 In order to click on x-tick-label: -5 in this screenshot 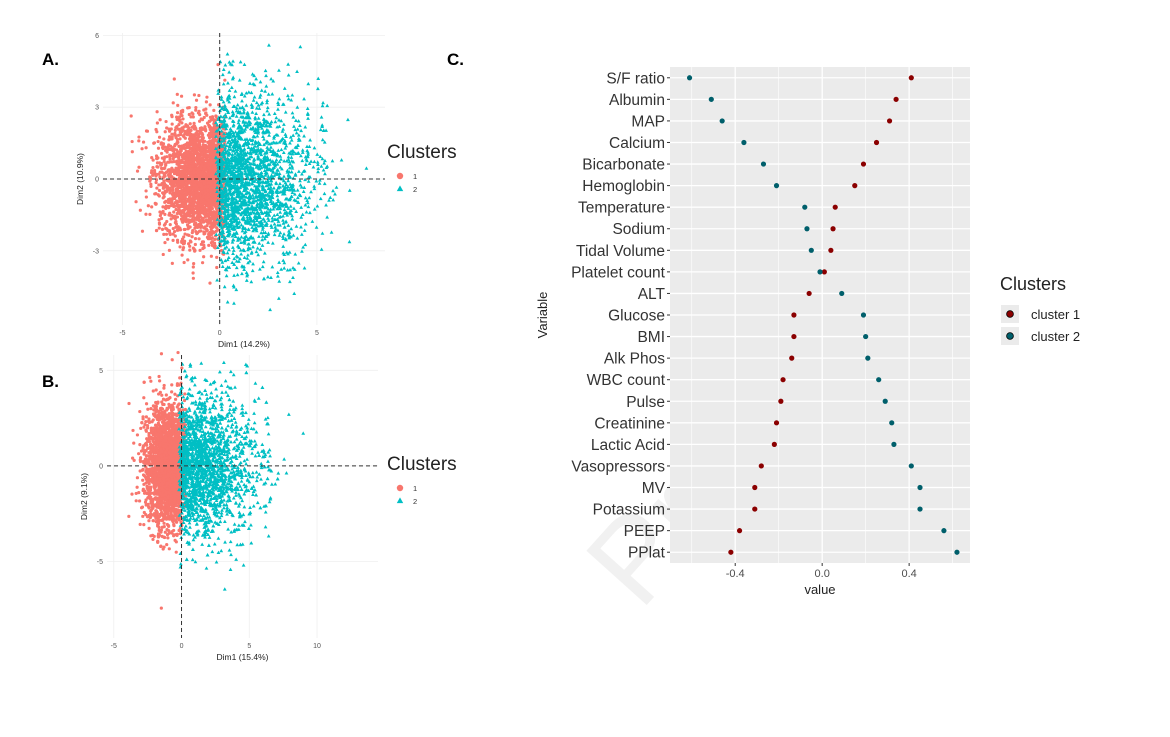, I will do `click(122, 333)`.